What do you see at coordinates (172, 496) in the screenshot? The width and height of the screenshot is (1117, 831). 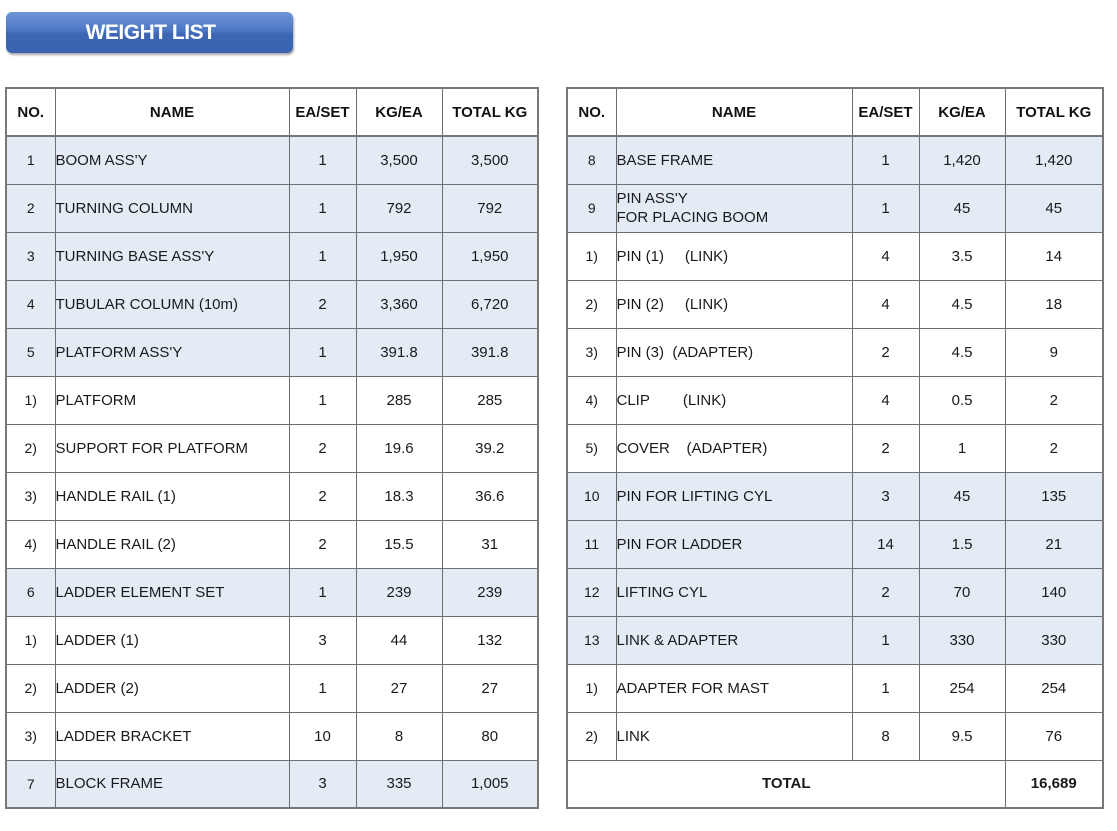 I see `cell-name: HANDLE RAIL (1)` at bounding box center [172, 496].